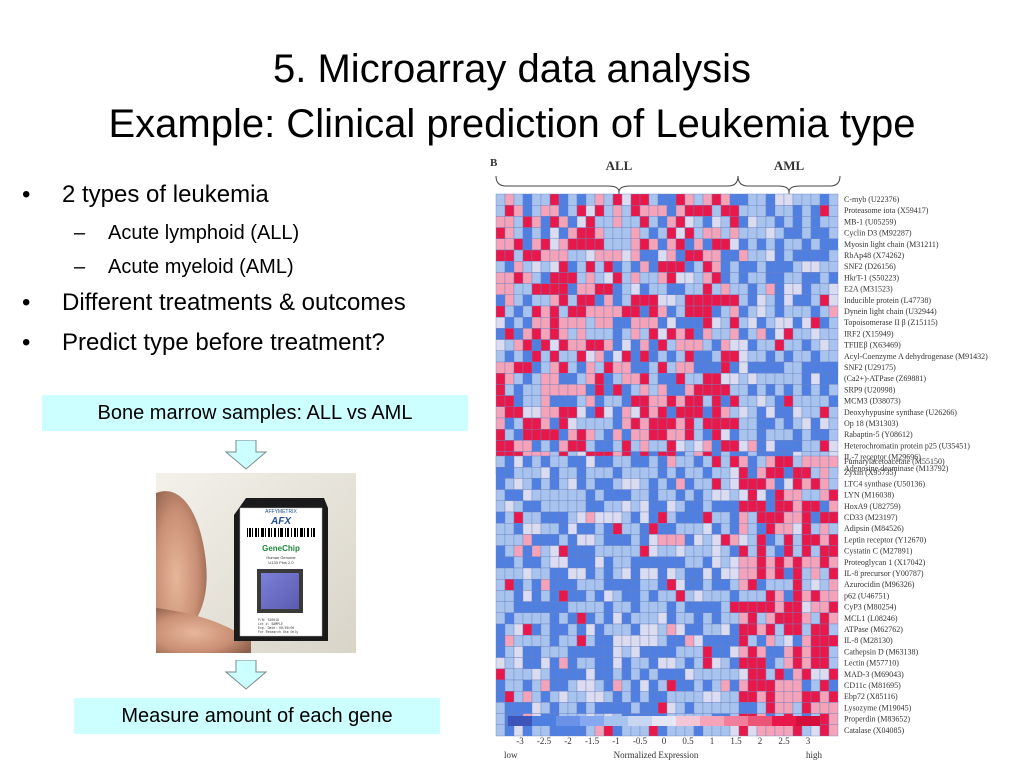  What do you see at coordinates (874, 730) in the screenshot?
I see `gene-label: Catalase (X04085)` at bounding box center [874, 730].